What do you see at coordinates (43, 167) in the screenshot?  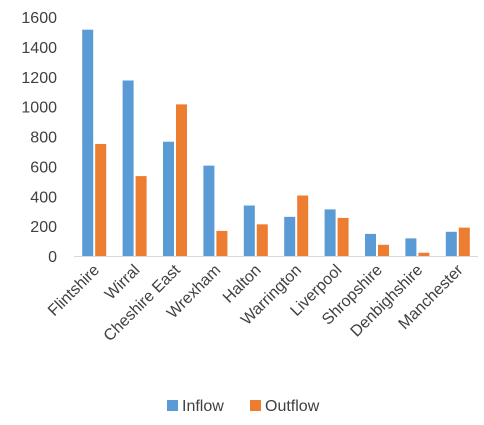 I see `y-tick-label: 600` at bounding box center [43, 167].